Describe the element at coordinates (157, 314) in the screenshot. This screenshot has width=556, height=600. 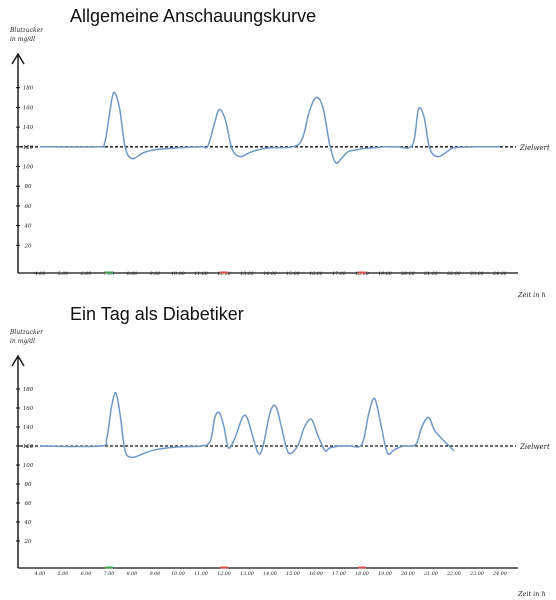
I see `chart-title: Ein Tag als Diabetiker` at that location.